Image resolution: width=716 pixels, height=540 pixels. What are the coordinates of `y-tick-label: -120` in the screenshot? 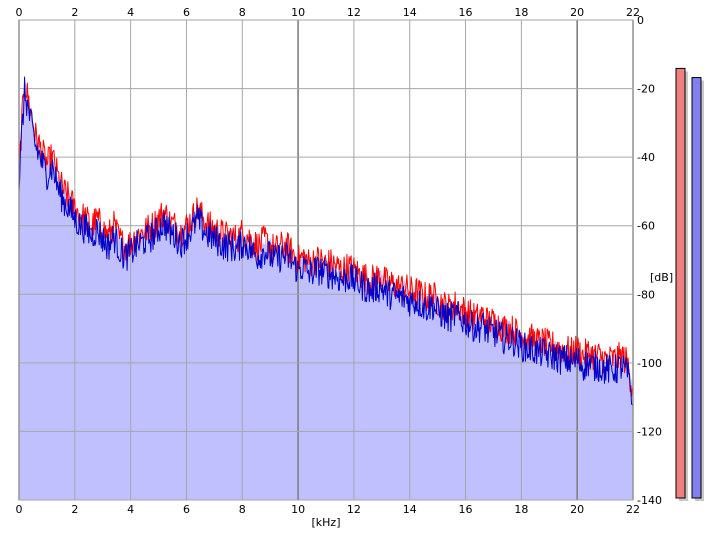 It's located at (649, 431).